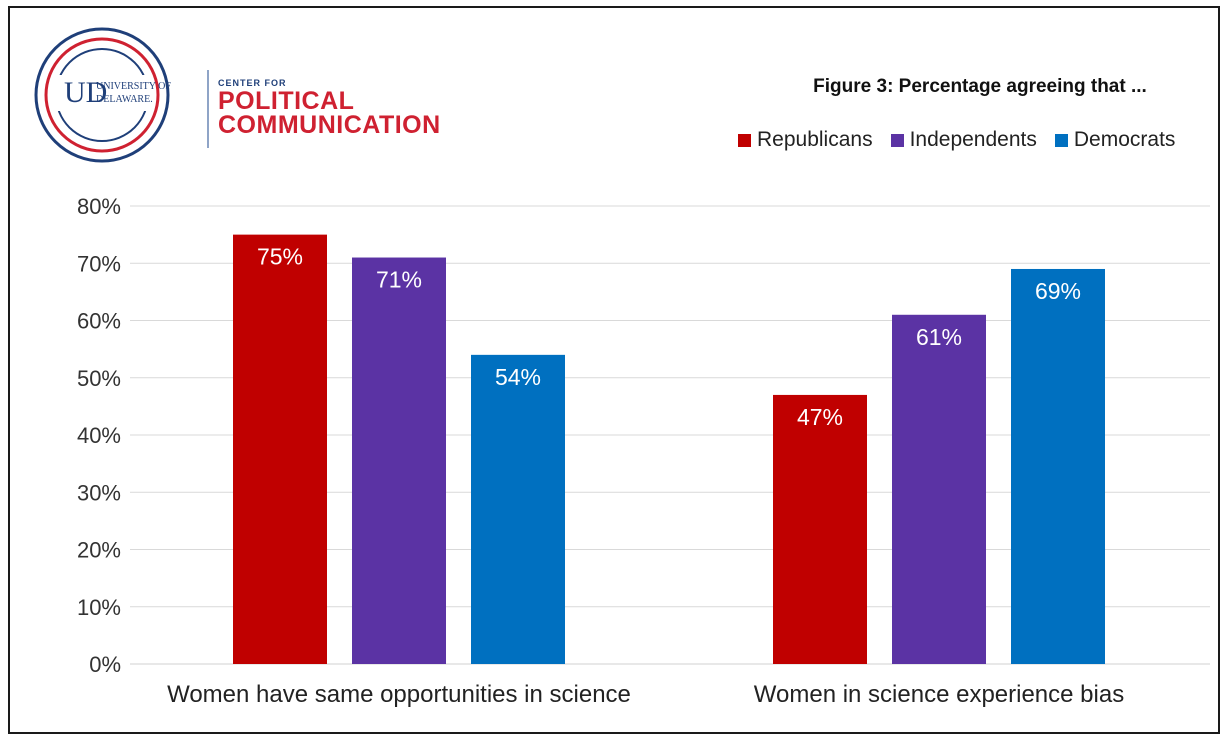 This screenshot has height=737, width=1224. Describe the element at coordinates (1124, 139) in the screenshot. I see `legend-label-democrats: Democrats` at that location.